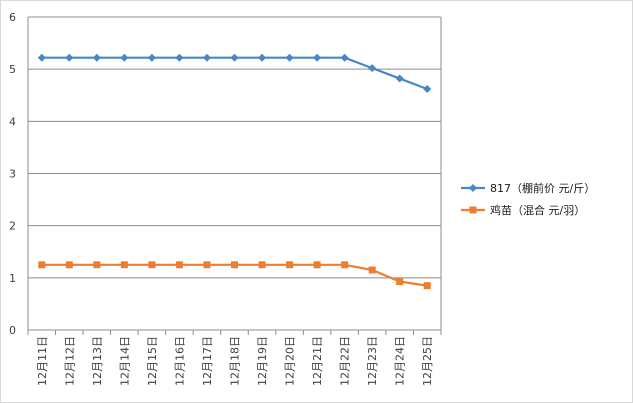 The image size is (633, 403). Describe the element at coordinates (69, 361) in the screenshot. I see `x-tick-label: 12月12日` at that location.